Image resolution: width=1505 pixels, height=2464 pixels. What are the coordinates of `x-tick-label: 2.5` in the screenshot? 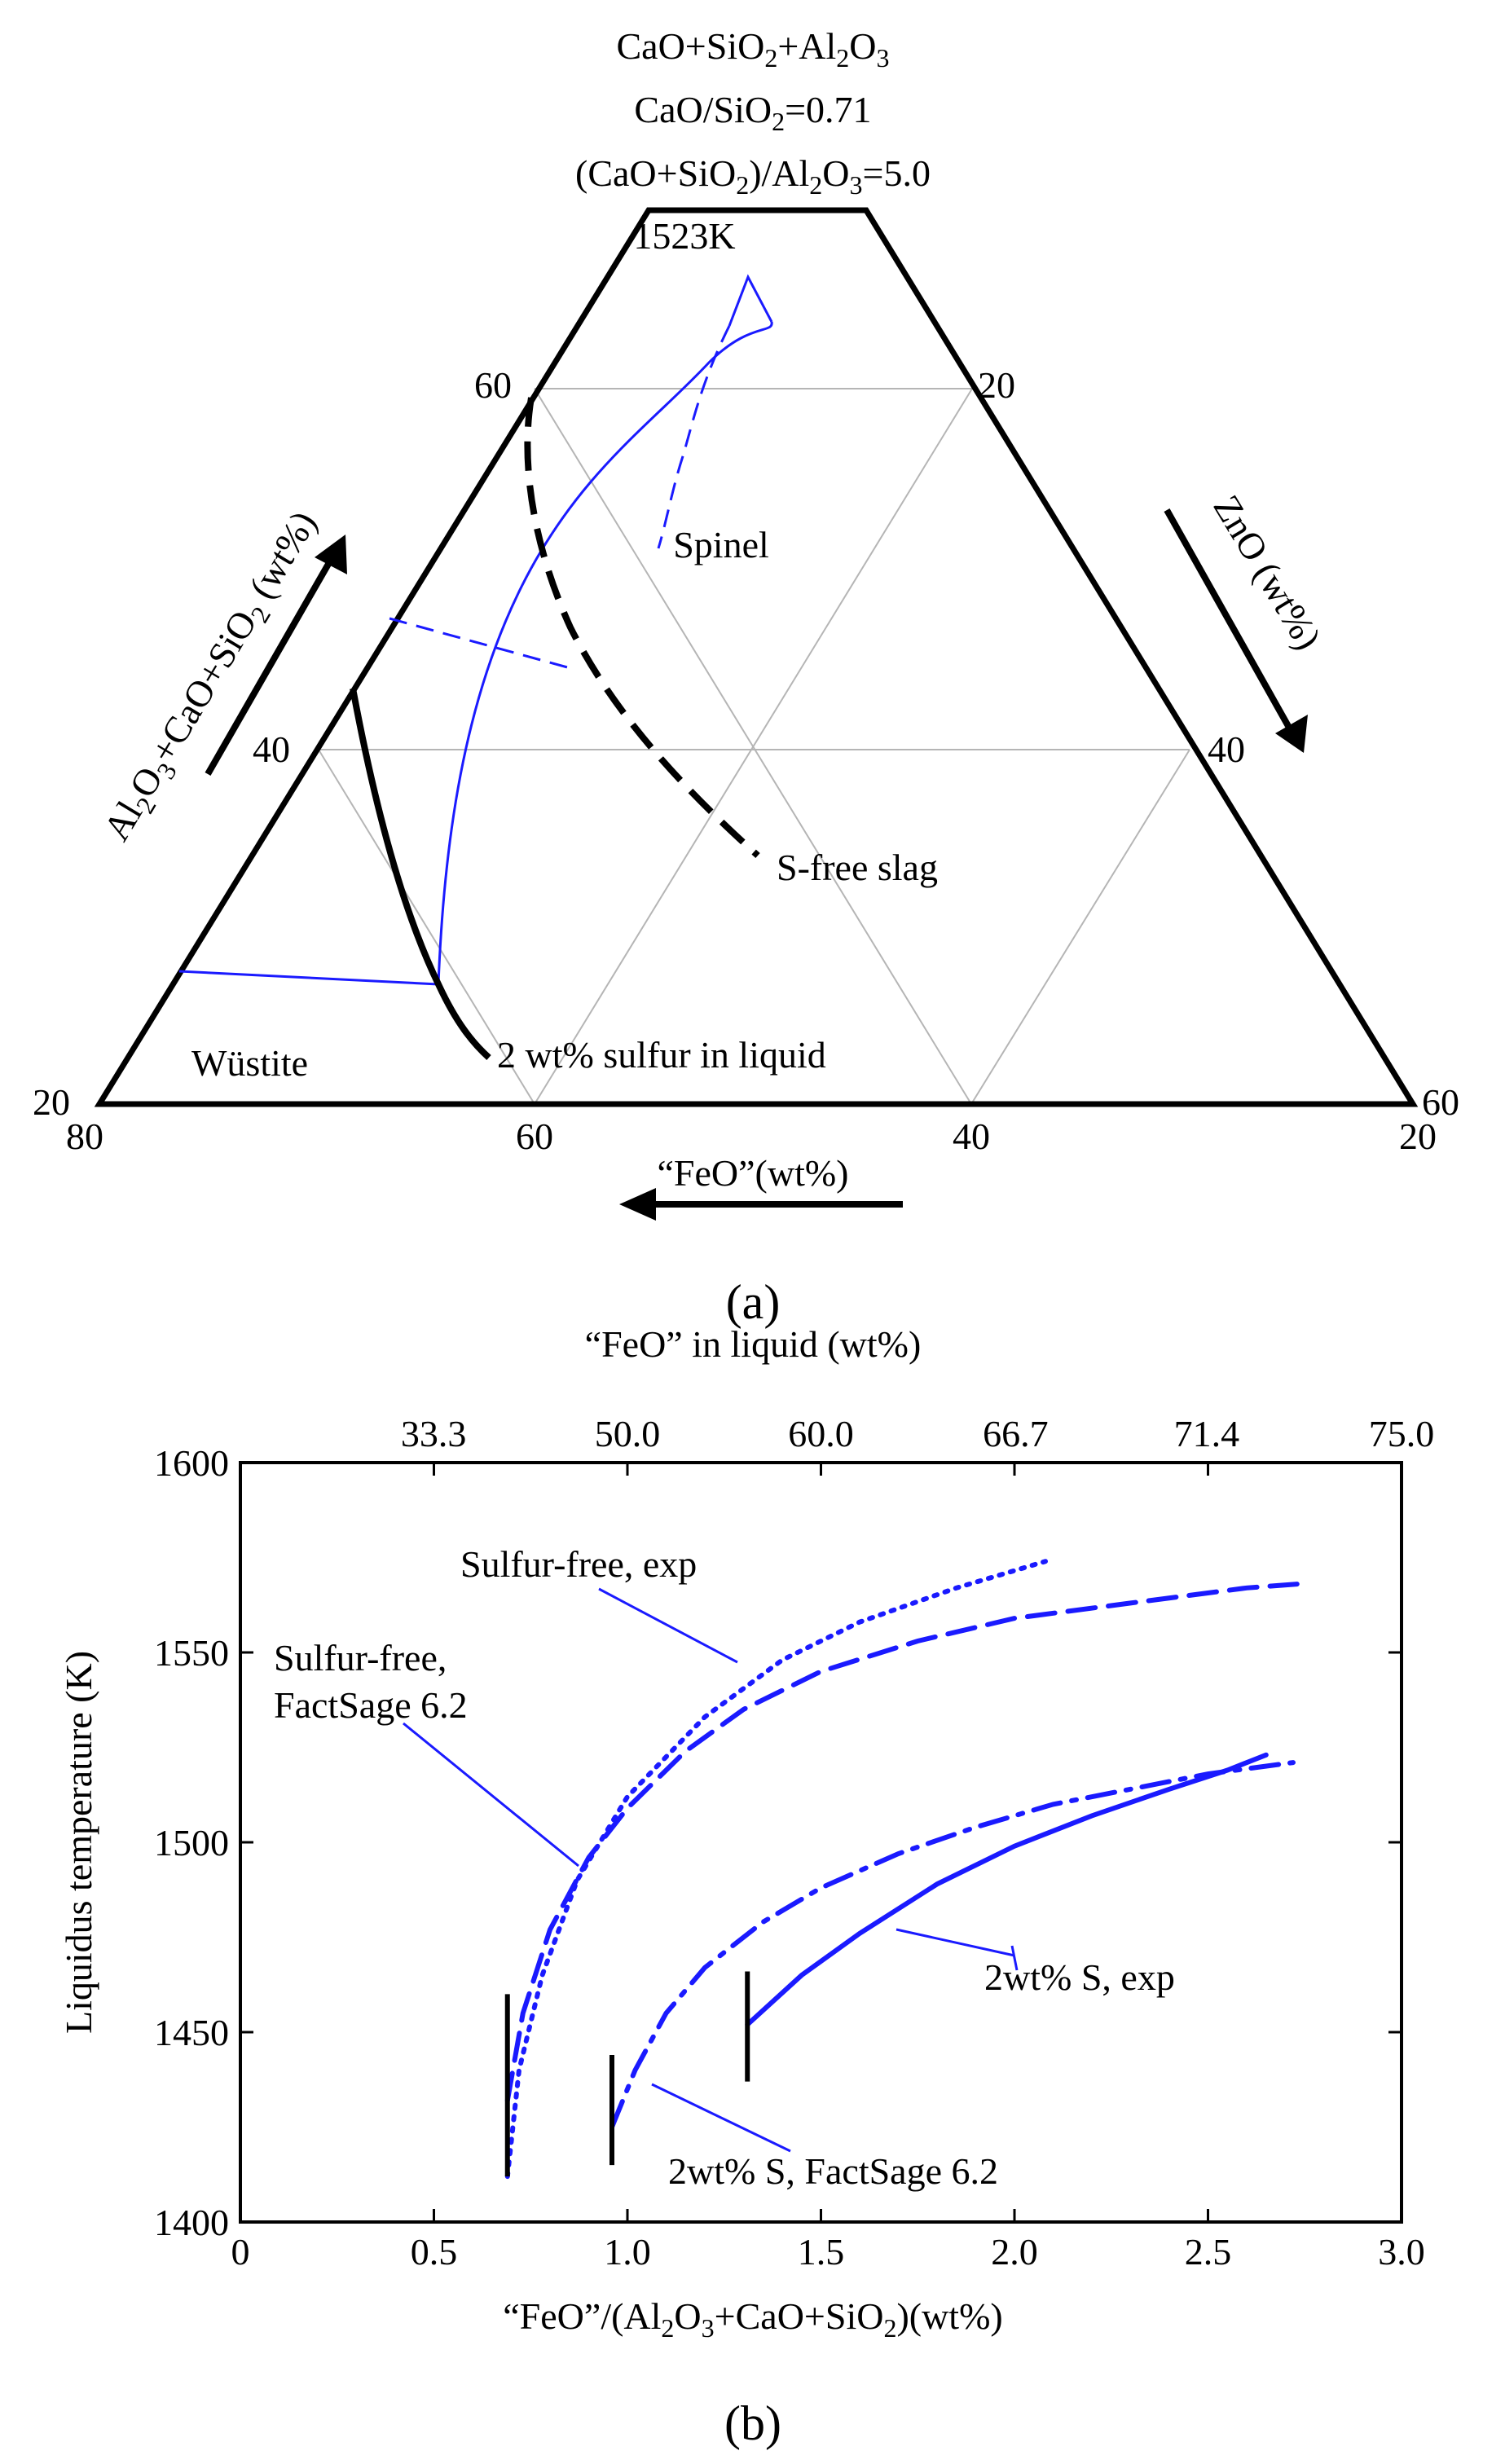 It's located at (1208, 2252).